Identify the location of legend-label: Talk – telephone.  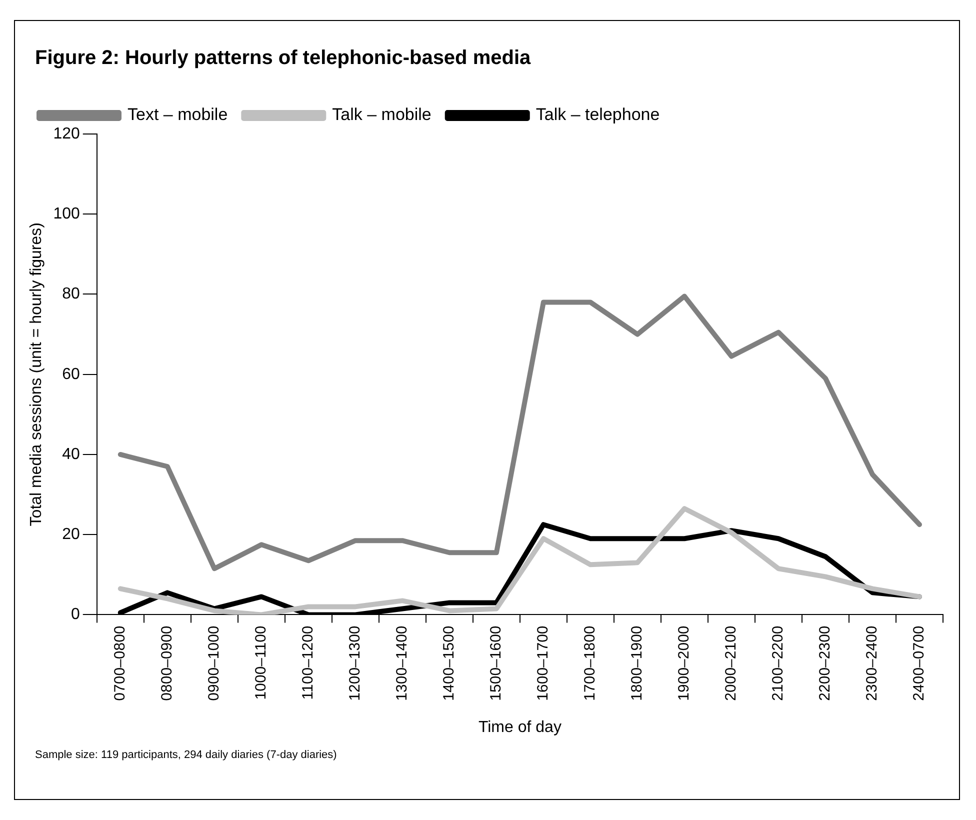
(598, 114).